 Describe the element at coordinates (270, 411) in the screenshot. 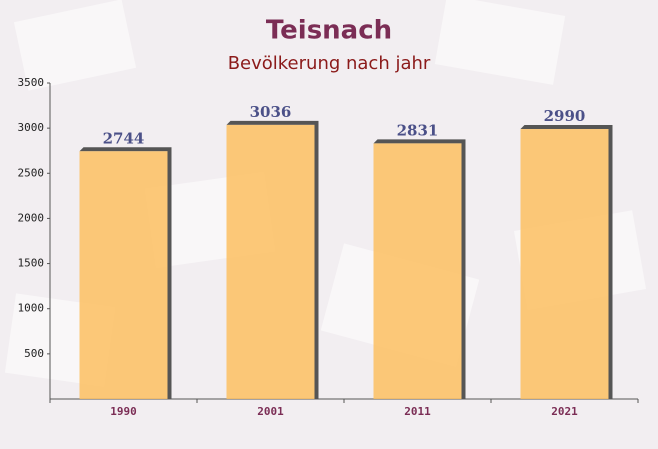

I see `x-tick-label: 2001` at that location.